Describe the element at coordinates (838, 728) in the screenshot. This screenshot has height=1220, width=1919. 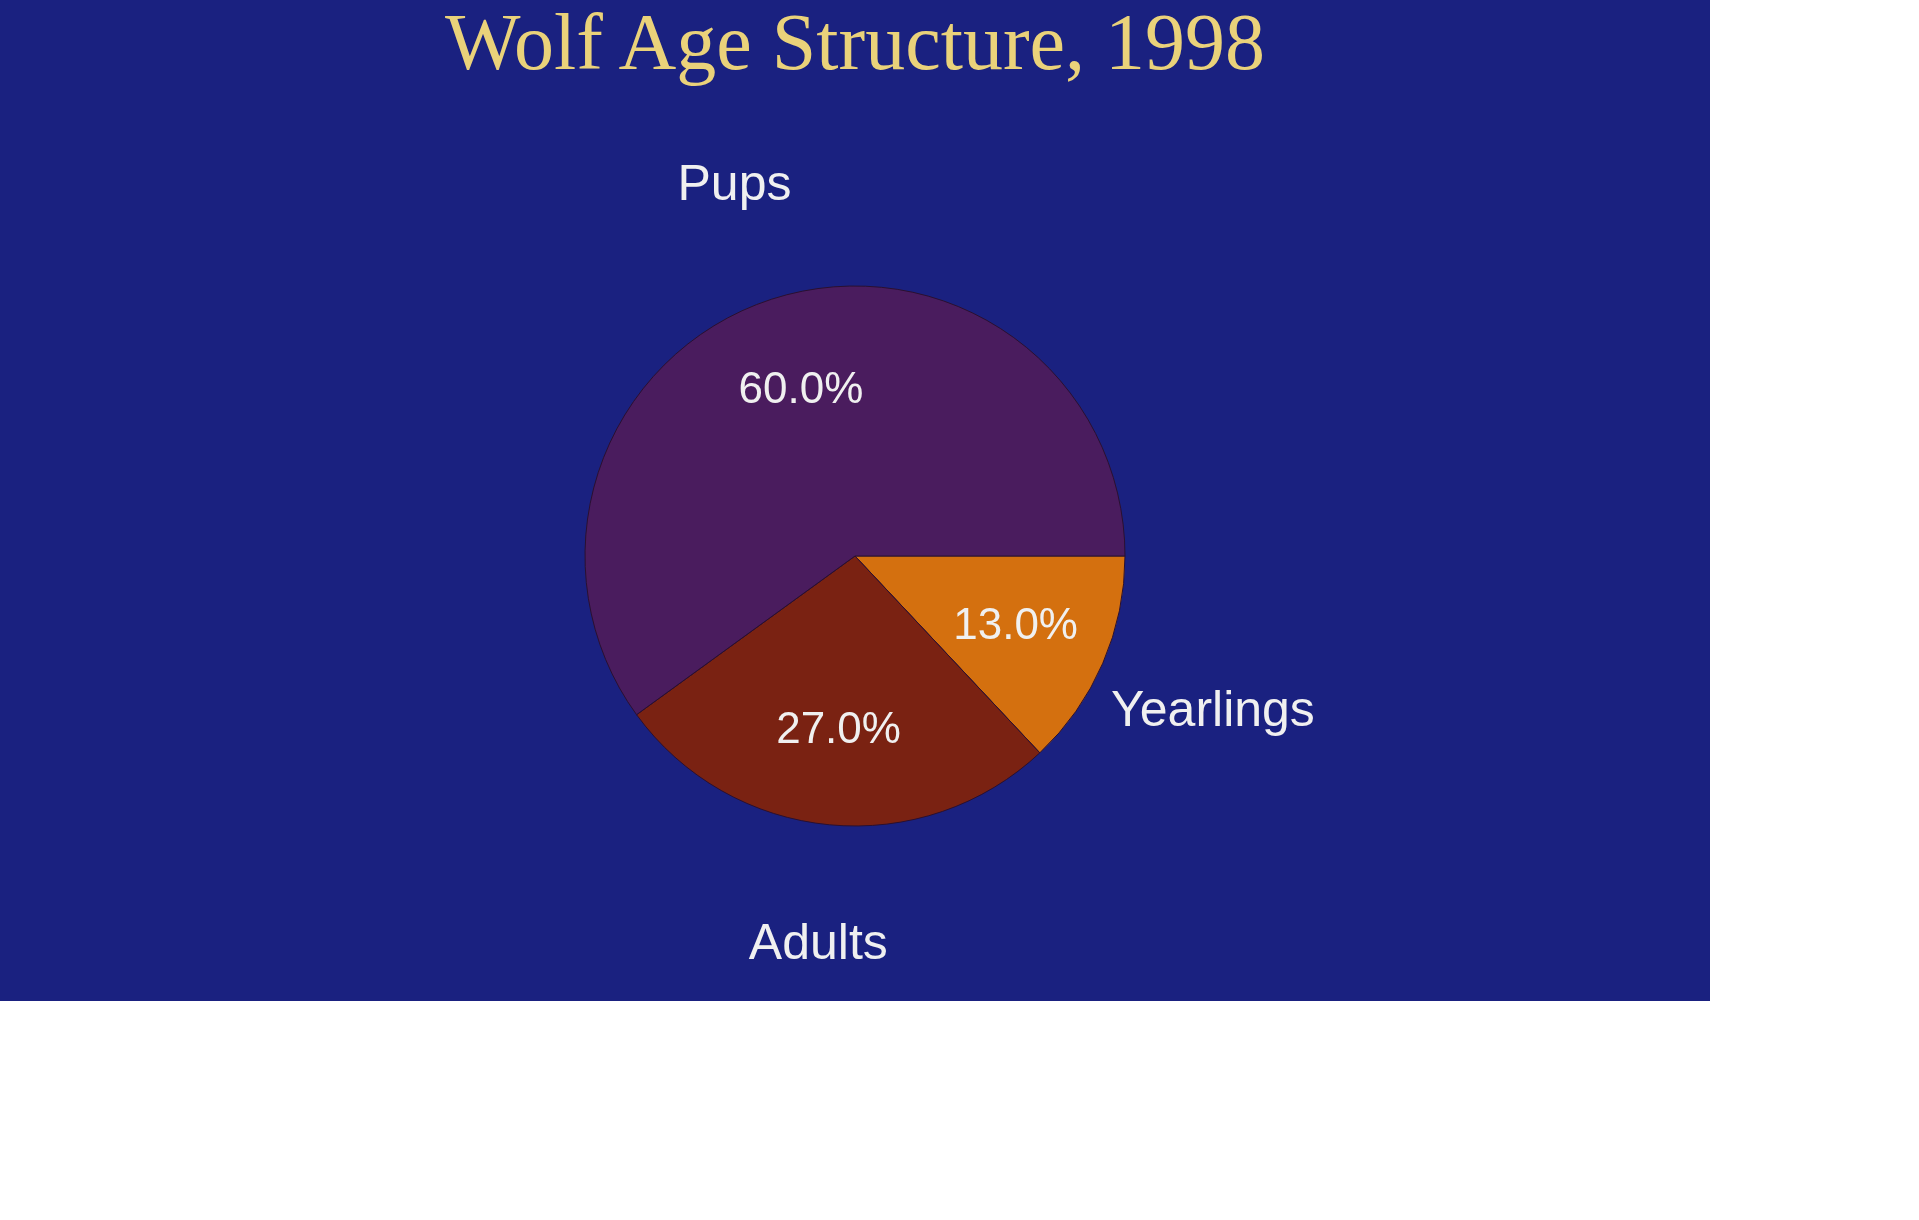
I see `data-label: 27.0%` at that location.